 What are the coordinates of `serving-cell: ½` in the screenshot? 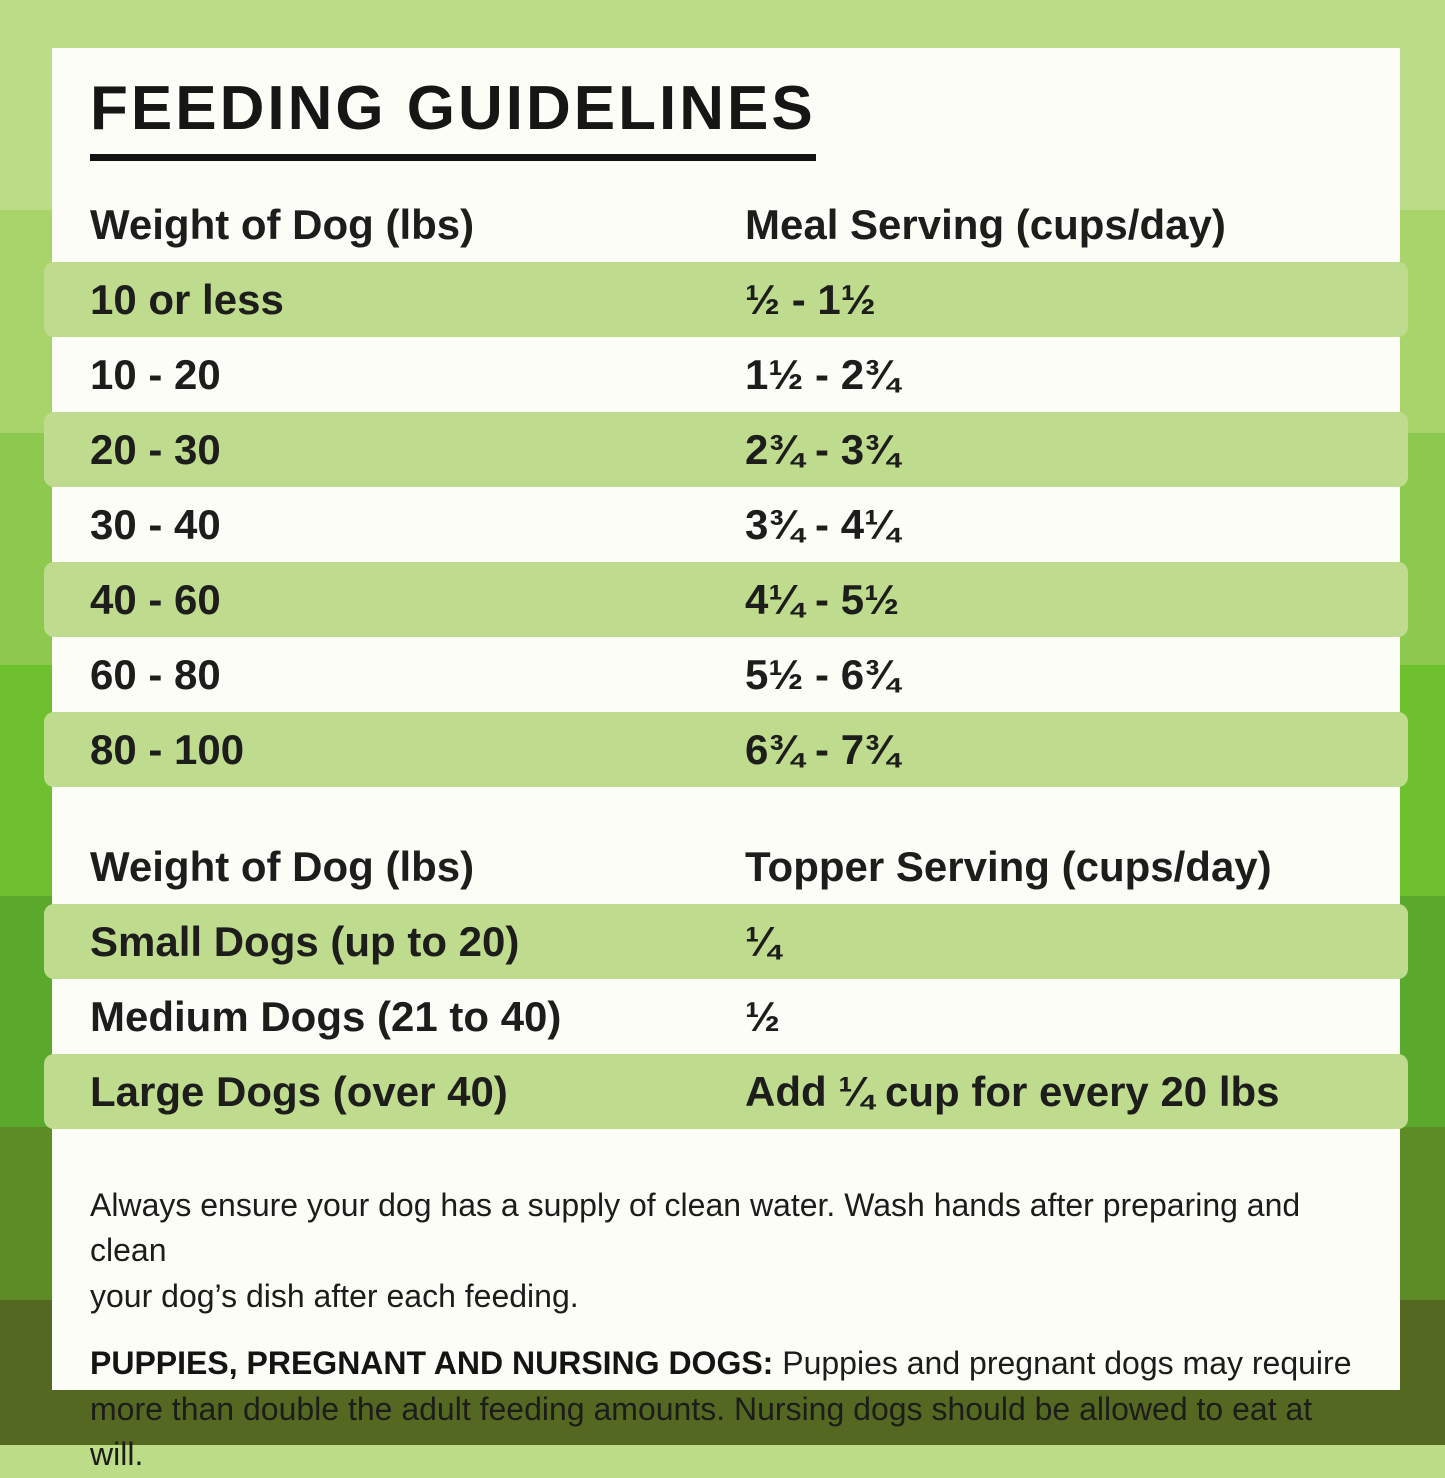 It's located at (763, 1016).